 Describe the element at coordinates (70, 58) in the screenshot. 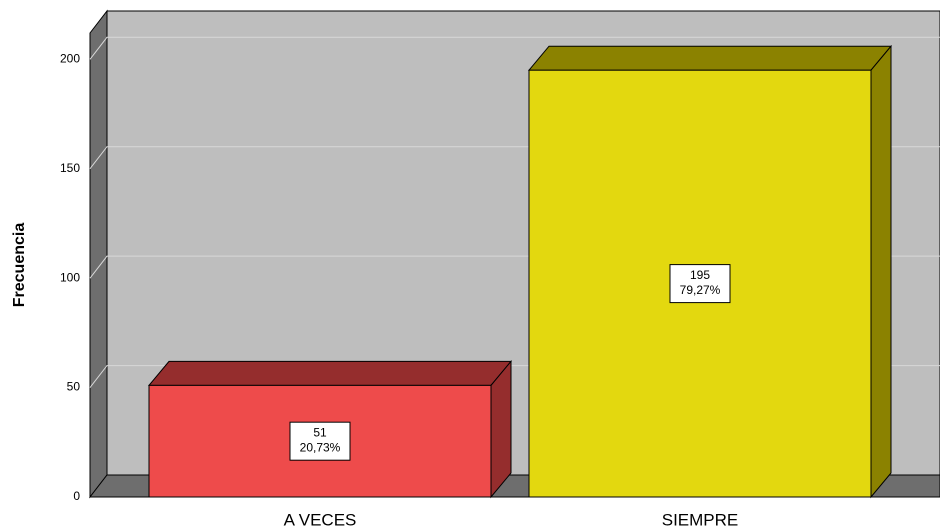

I see `y-tick-label: 200` at that location.